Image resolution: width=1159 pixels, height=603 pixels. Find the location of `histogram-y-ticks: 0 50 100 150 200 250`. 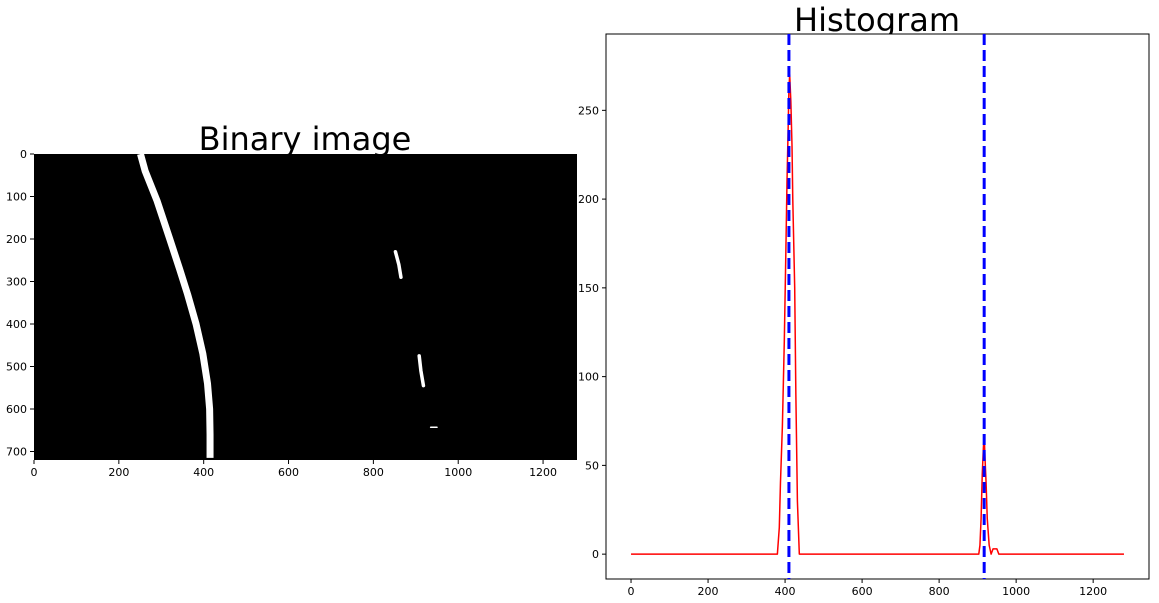

histogram-y-ticks: 0 50 100 150 200 250 is located at coordinates (592, 332).